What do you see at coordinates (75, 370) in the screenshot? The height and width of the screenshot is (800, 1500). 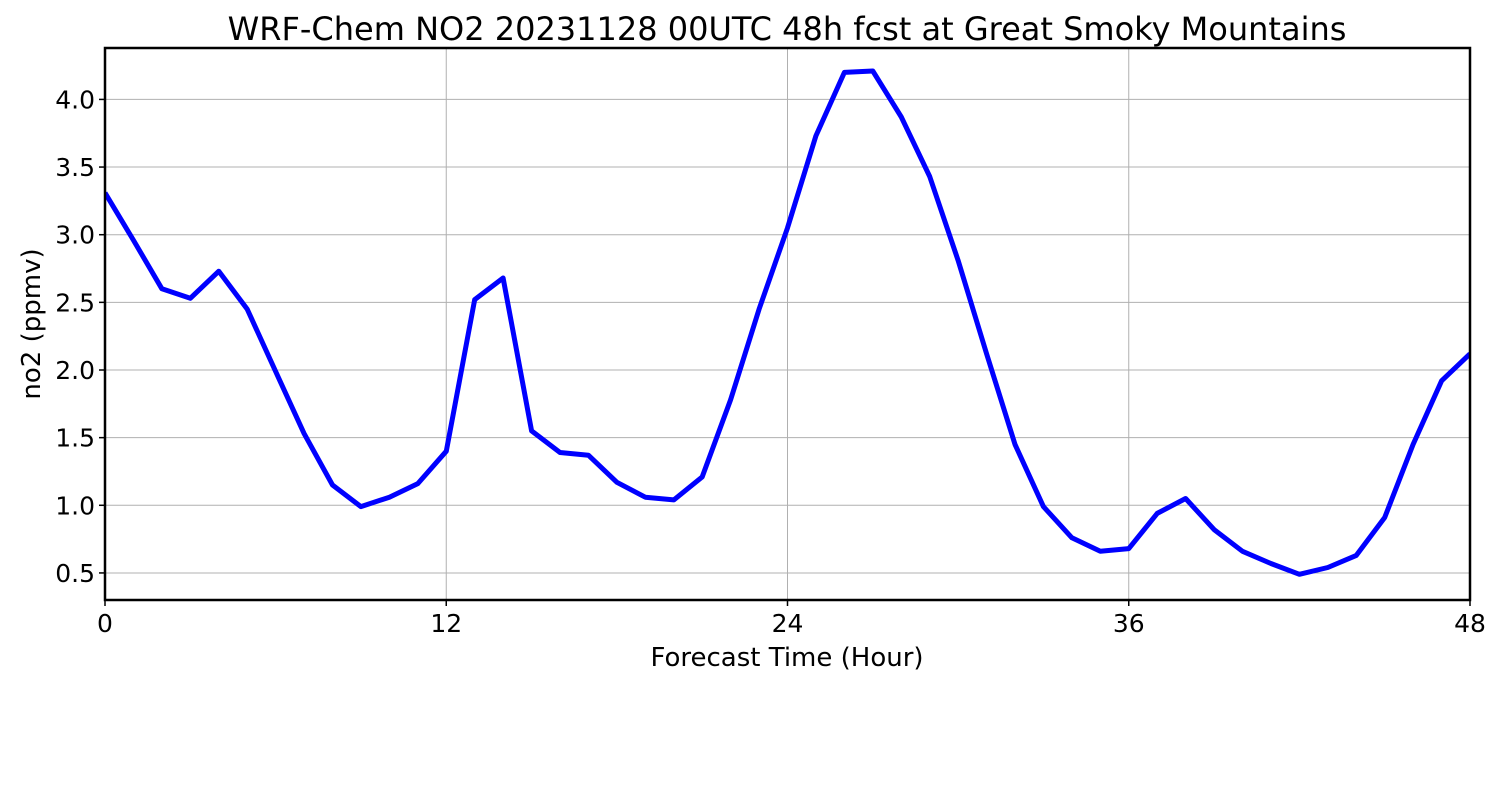 I see `y-tick-label: 2.0` at bounding box center [75, 370].